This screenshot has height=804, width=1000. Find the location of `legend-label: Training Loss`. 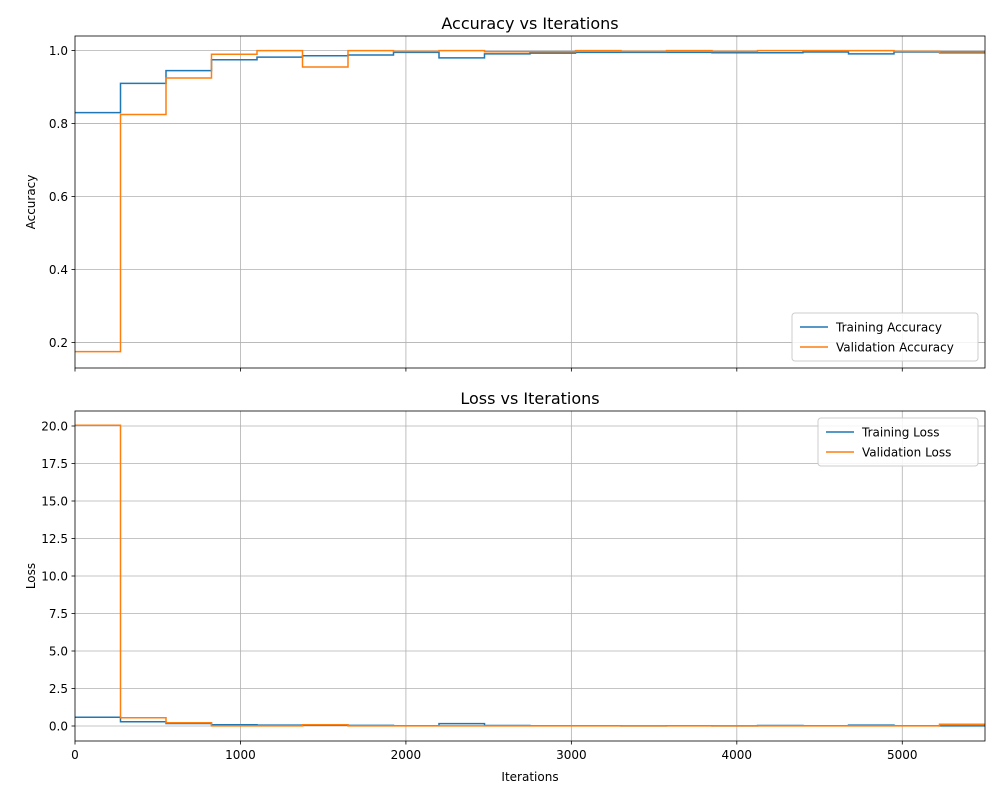

legend-label: Training Loss is located at coordinates (900, 432).